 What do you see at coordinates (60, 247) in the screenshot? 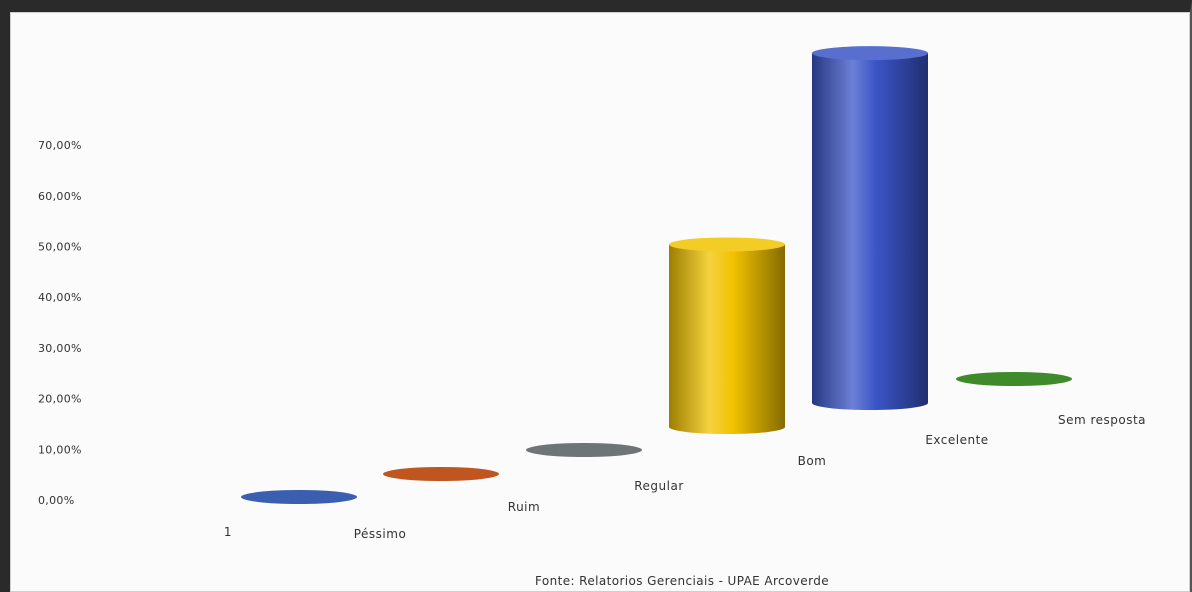
I see `y-tick-label: 50,00%` at bounding box center [60, 247].